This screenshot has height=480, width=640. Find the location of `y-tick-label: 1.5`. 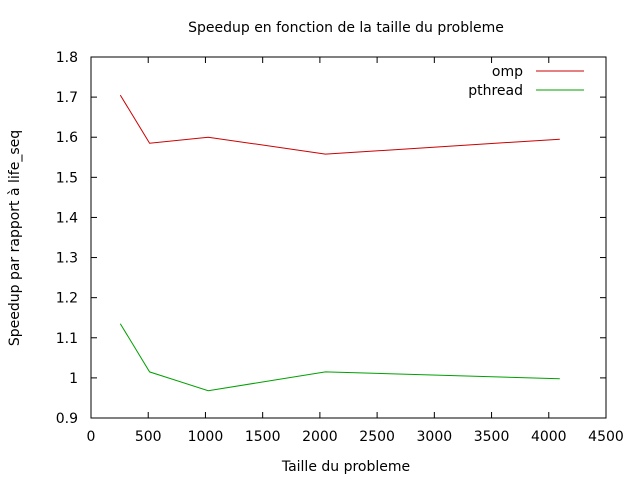

y-tick-label: 1.5 is located at coordinates (67, 178).